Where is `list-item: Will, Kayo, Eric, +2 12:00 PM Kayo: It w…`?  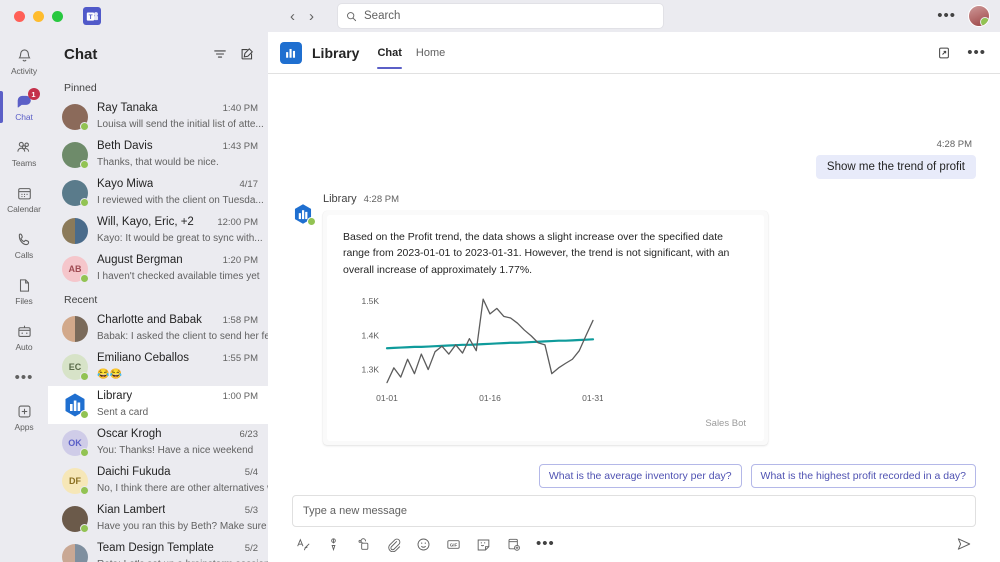 list-item: Will, Kayo, Eric, +2 12:00 PM Kayo: It w… is located at coordinates (158, 231).